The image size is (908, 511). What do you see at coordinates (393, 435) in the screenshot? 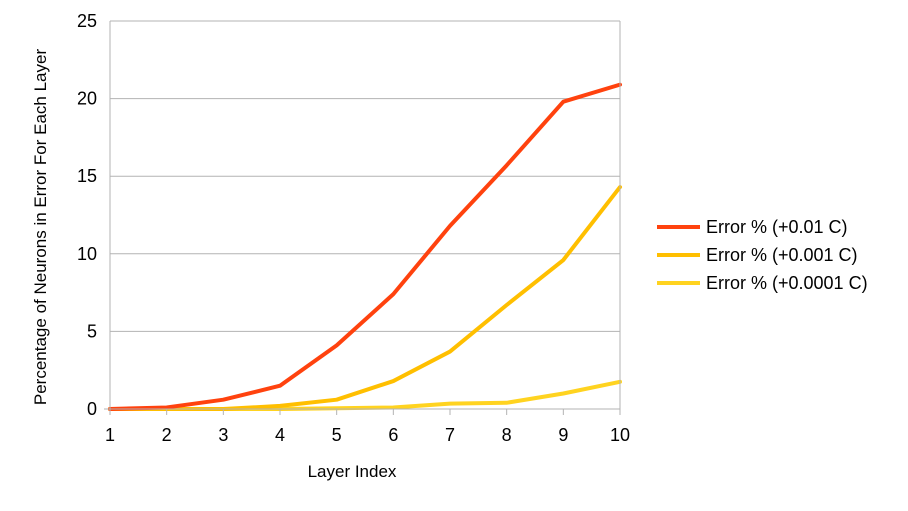
I see `x-tick-label: 6` at bounding box center [393, 435].